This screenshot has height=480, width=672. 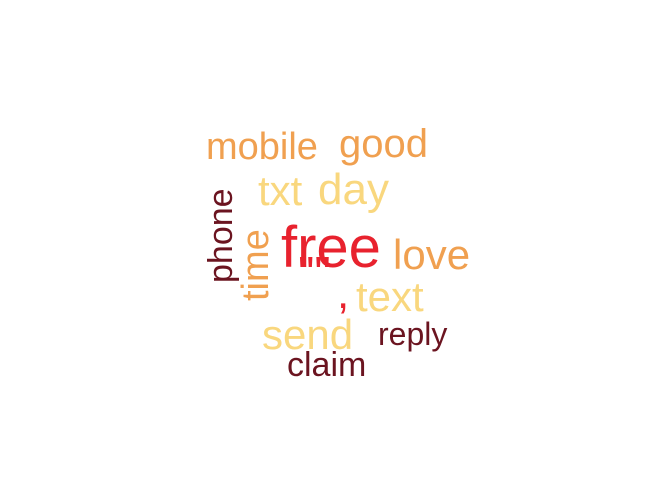 I want to click on word-mobile: mobile, so click(x=262, y=147).